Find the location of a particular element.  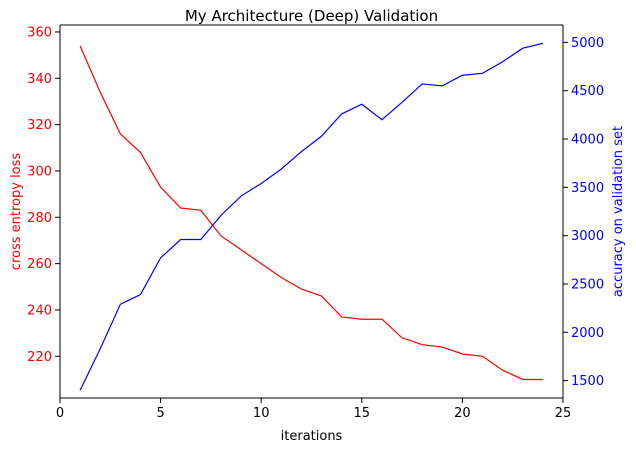

y-right-tick-label: 1500 is located at coordinates (587, 381).